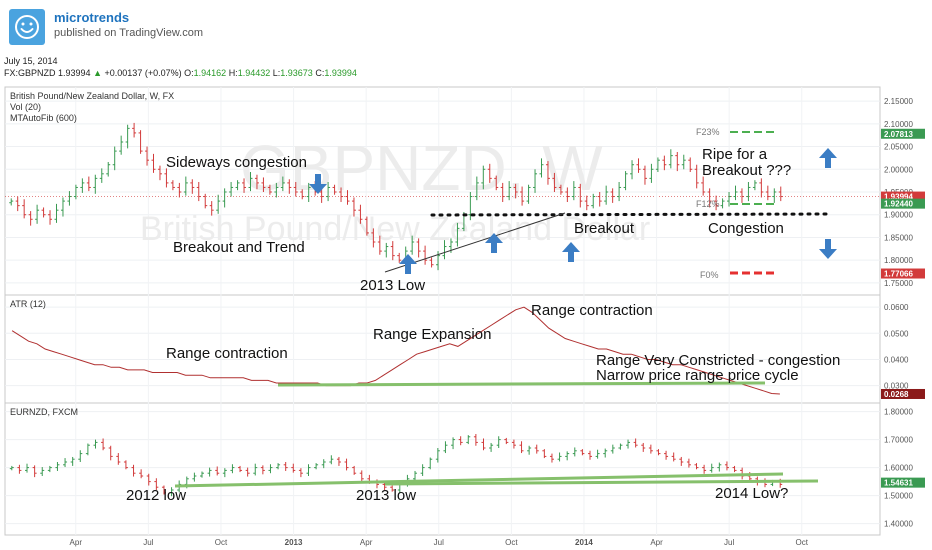 The height and width of the screenshot is (550, 932). Describe the element at coordinates (898, 134) in the screenshot. I see `price-tag-label: 2.07813` at that location.